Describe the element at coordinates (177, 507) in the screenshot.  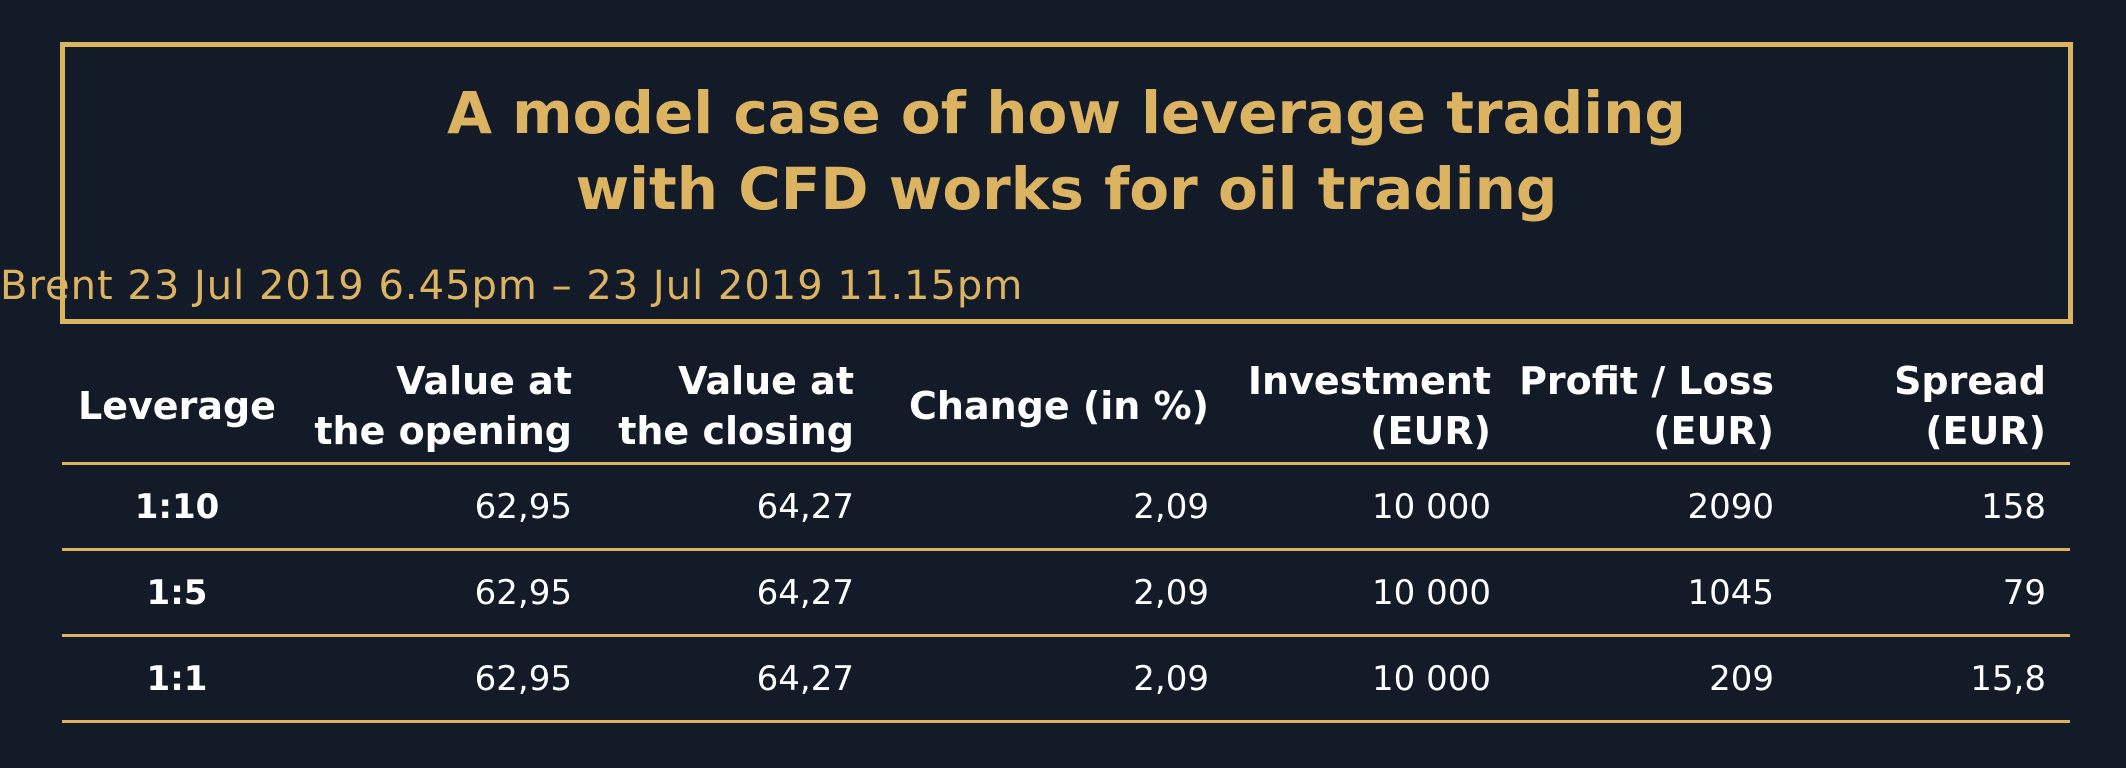
I see `cell-leverage: 1:10` at that location.